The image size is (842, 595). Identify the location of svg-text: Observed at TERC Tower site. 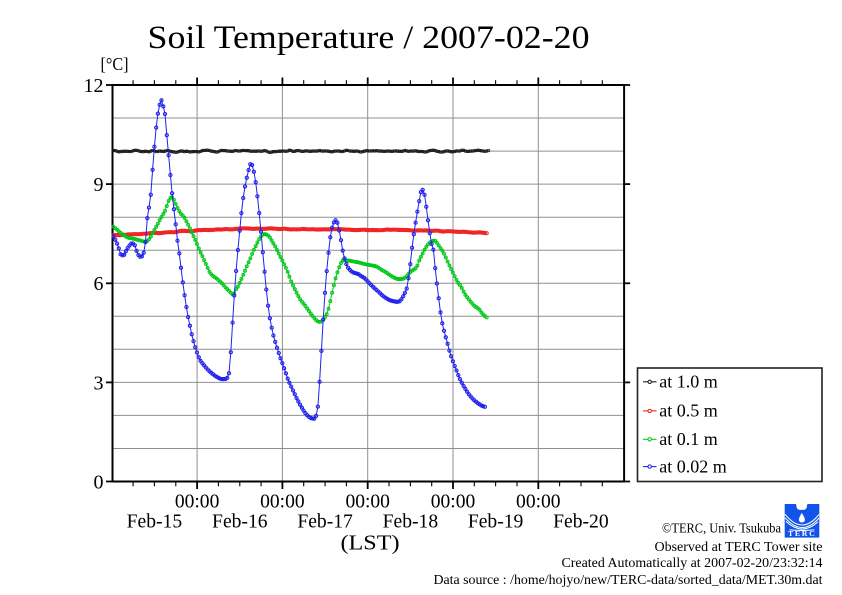
(739, 547).